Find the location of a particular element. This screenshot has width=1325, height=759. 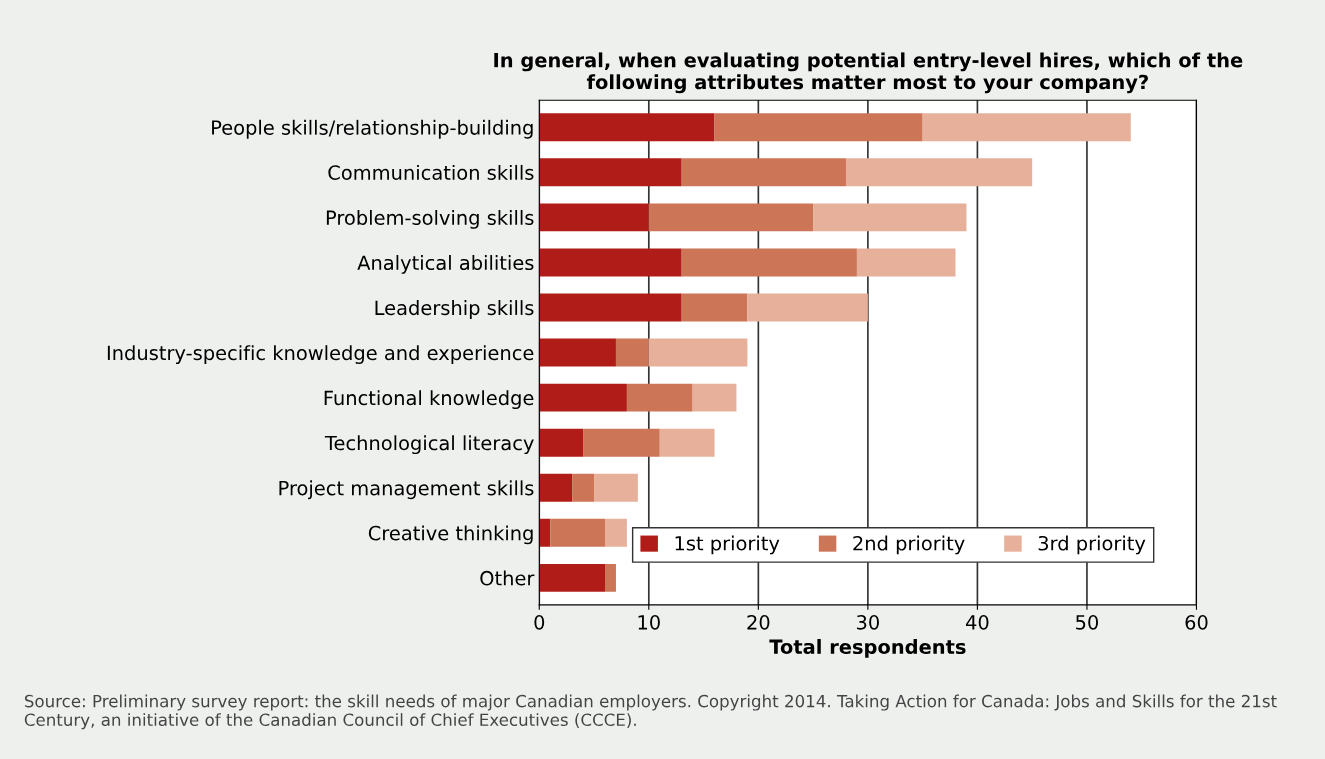

y-tick-label: Communication skills is located at coordinates (431, 172).